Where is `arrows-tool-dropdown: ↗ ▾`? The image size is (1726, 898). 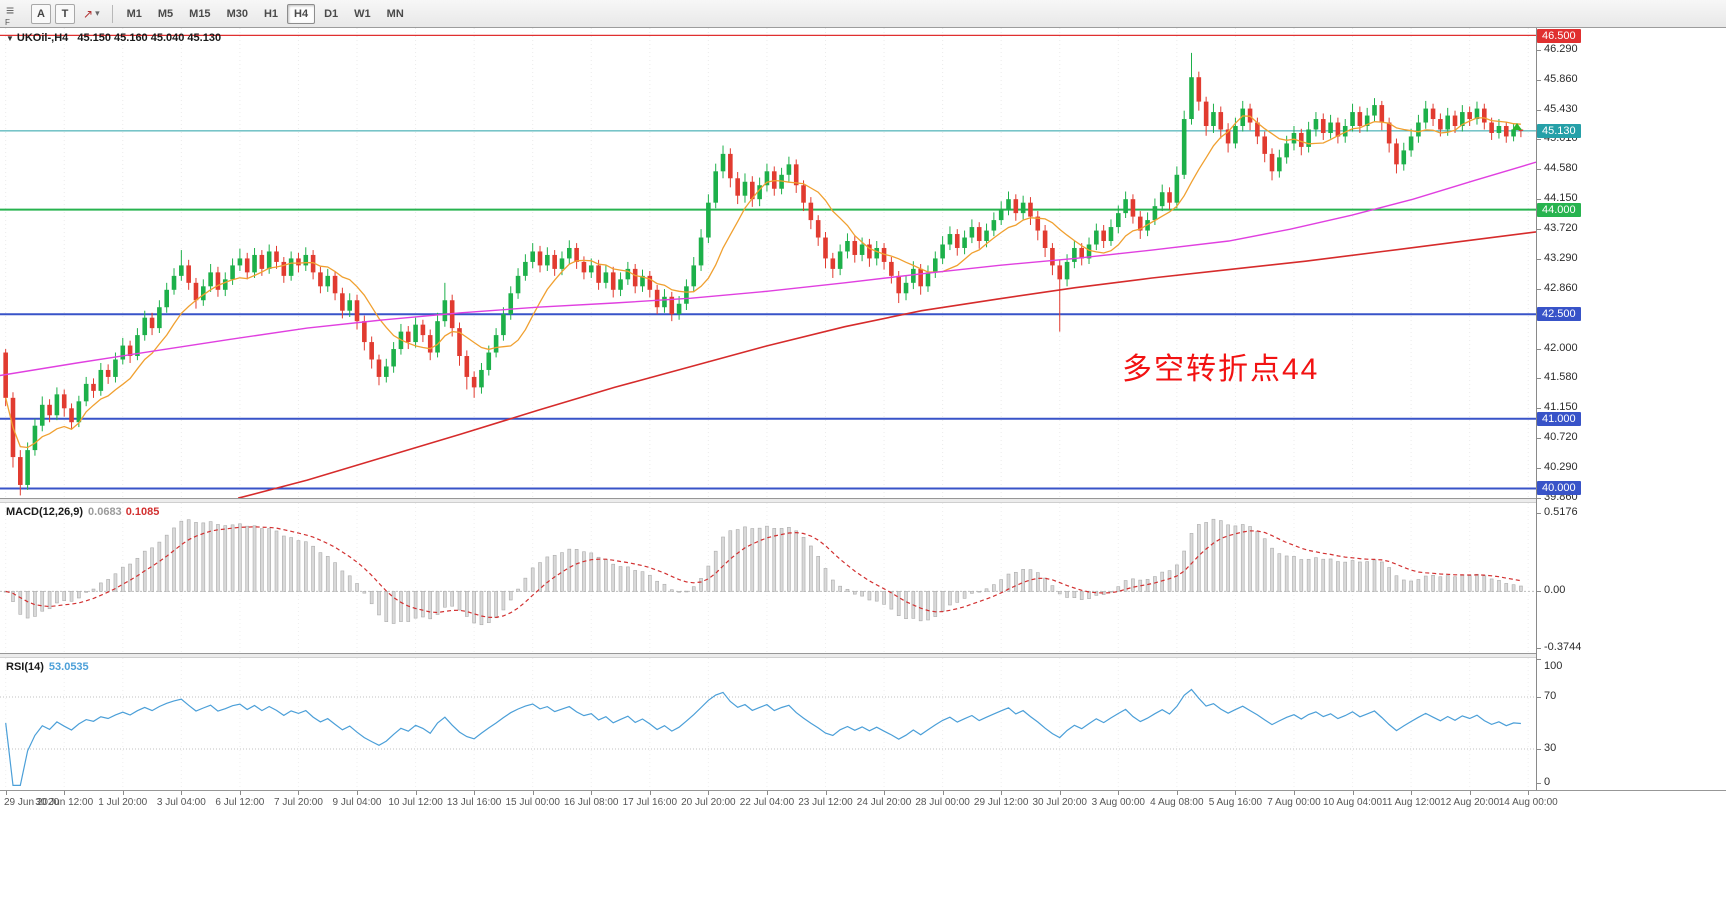 arrows-tool-dropdown: ↗ ▾ is located at coordinates (91, 14).